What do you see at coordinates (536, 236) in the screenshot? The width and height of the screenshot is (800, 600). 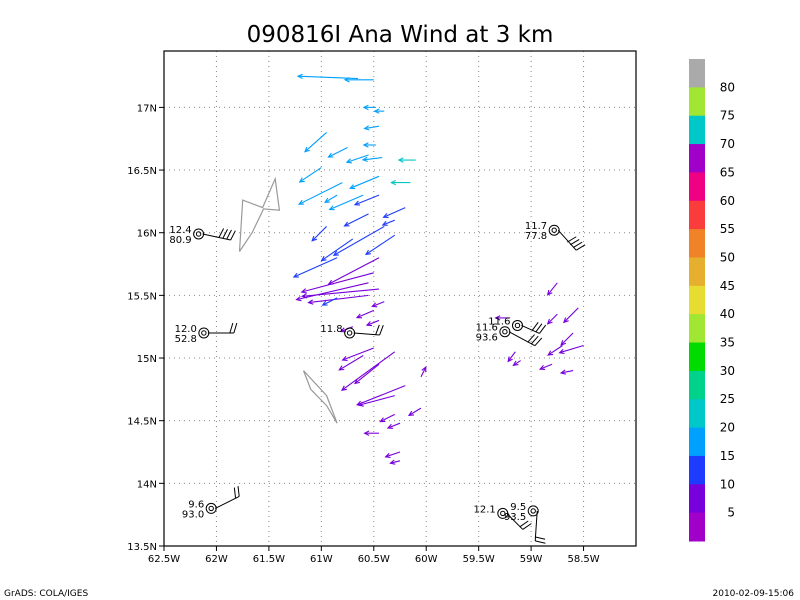 I see `station-value-bottom: 77.8` at bounding box center [536, 236].